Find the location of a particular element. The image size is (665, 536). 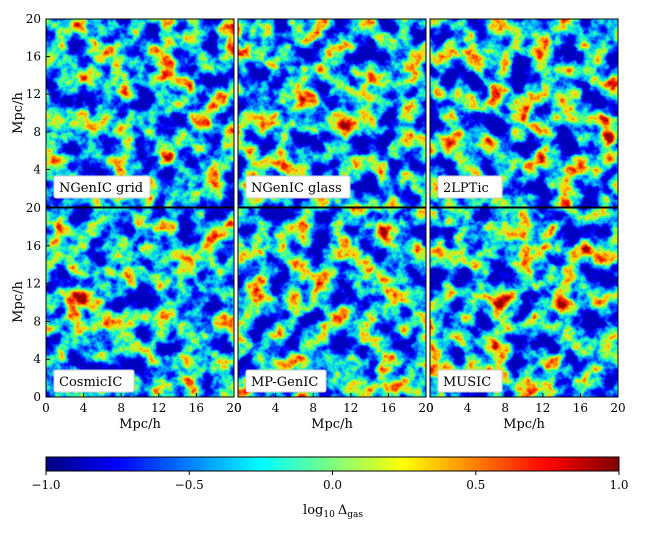

x-axis-title-1: Mpc/h is located at coordinates (140, 424).